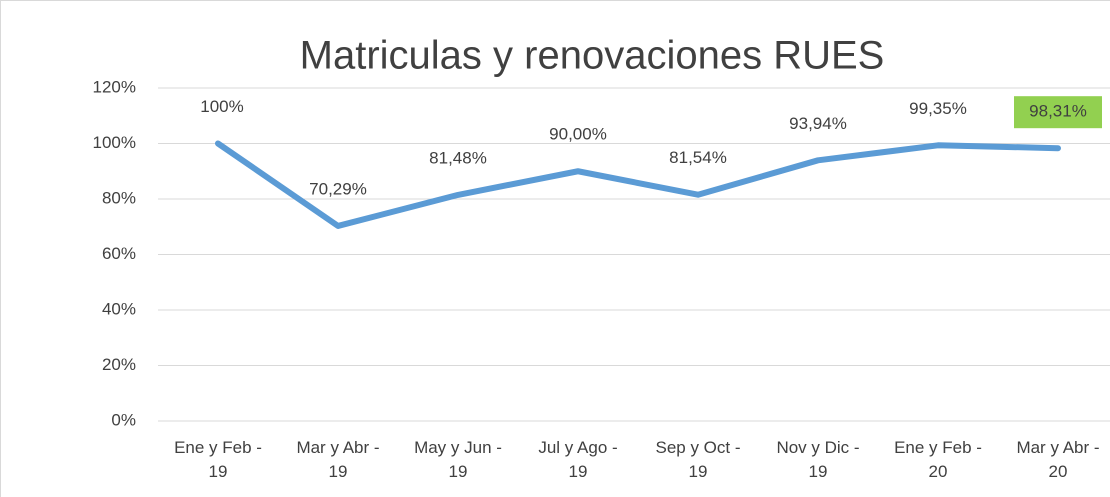  What do you see at coordinates (119, 253) in the screenshot?
I see `y-tick-label: 60%` at bounding box center [119, 253].